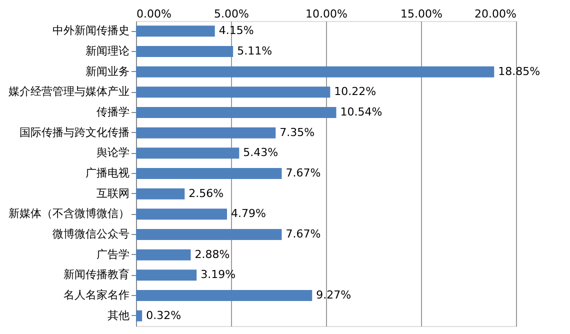  What do you see at coordinates (231, 14) in the screenshot?
I see `x-tick-label: 5.00%` at bounding box center [231, 14].